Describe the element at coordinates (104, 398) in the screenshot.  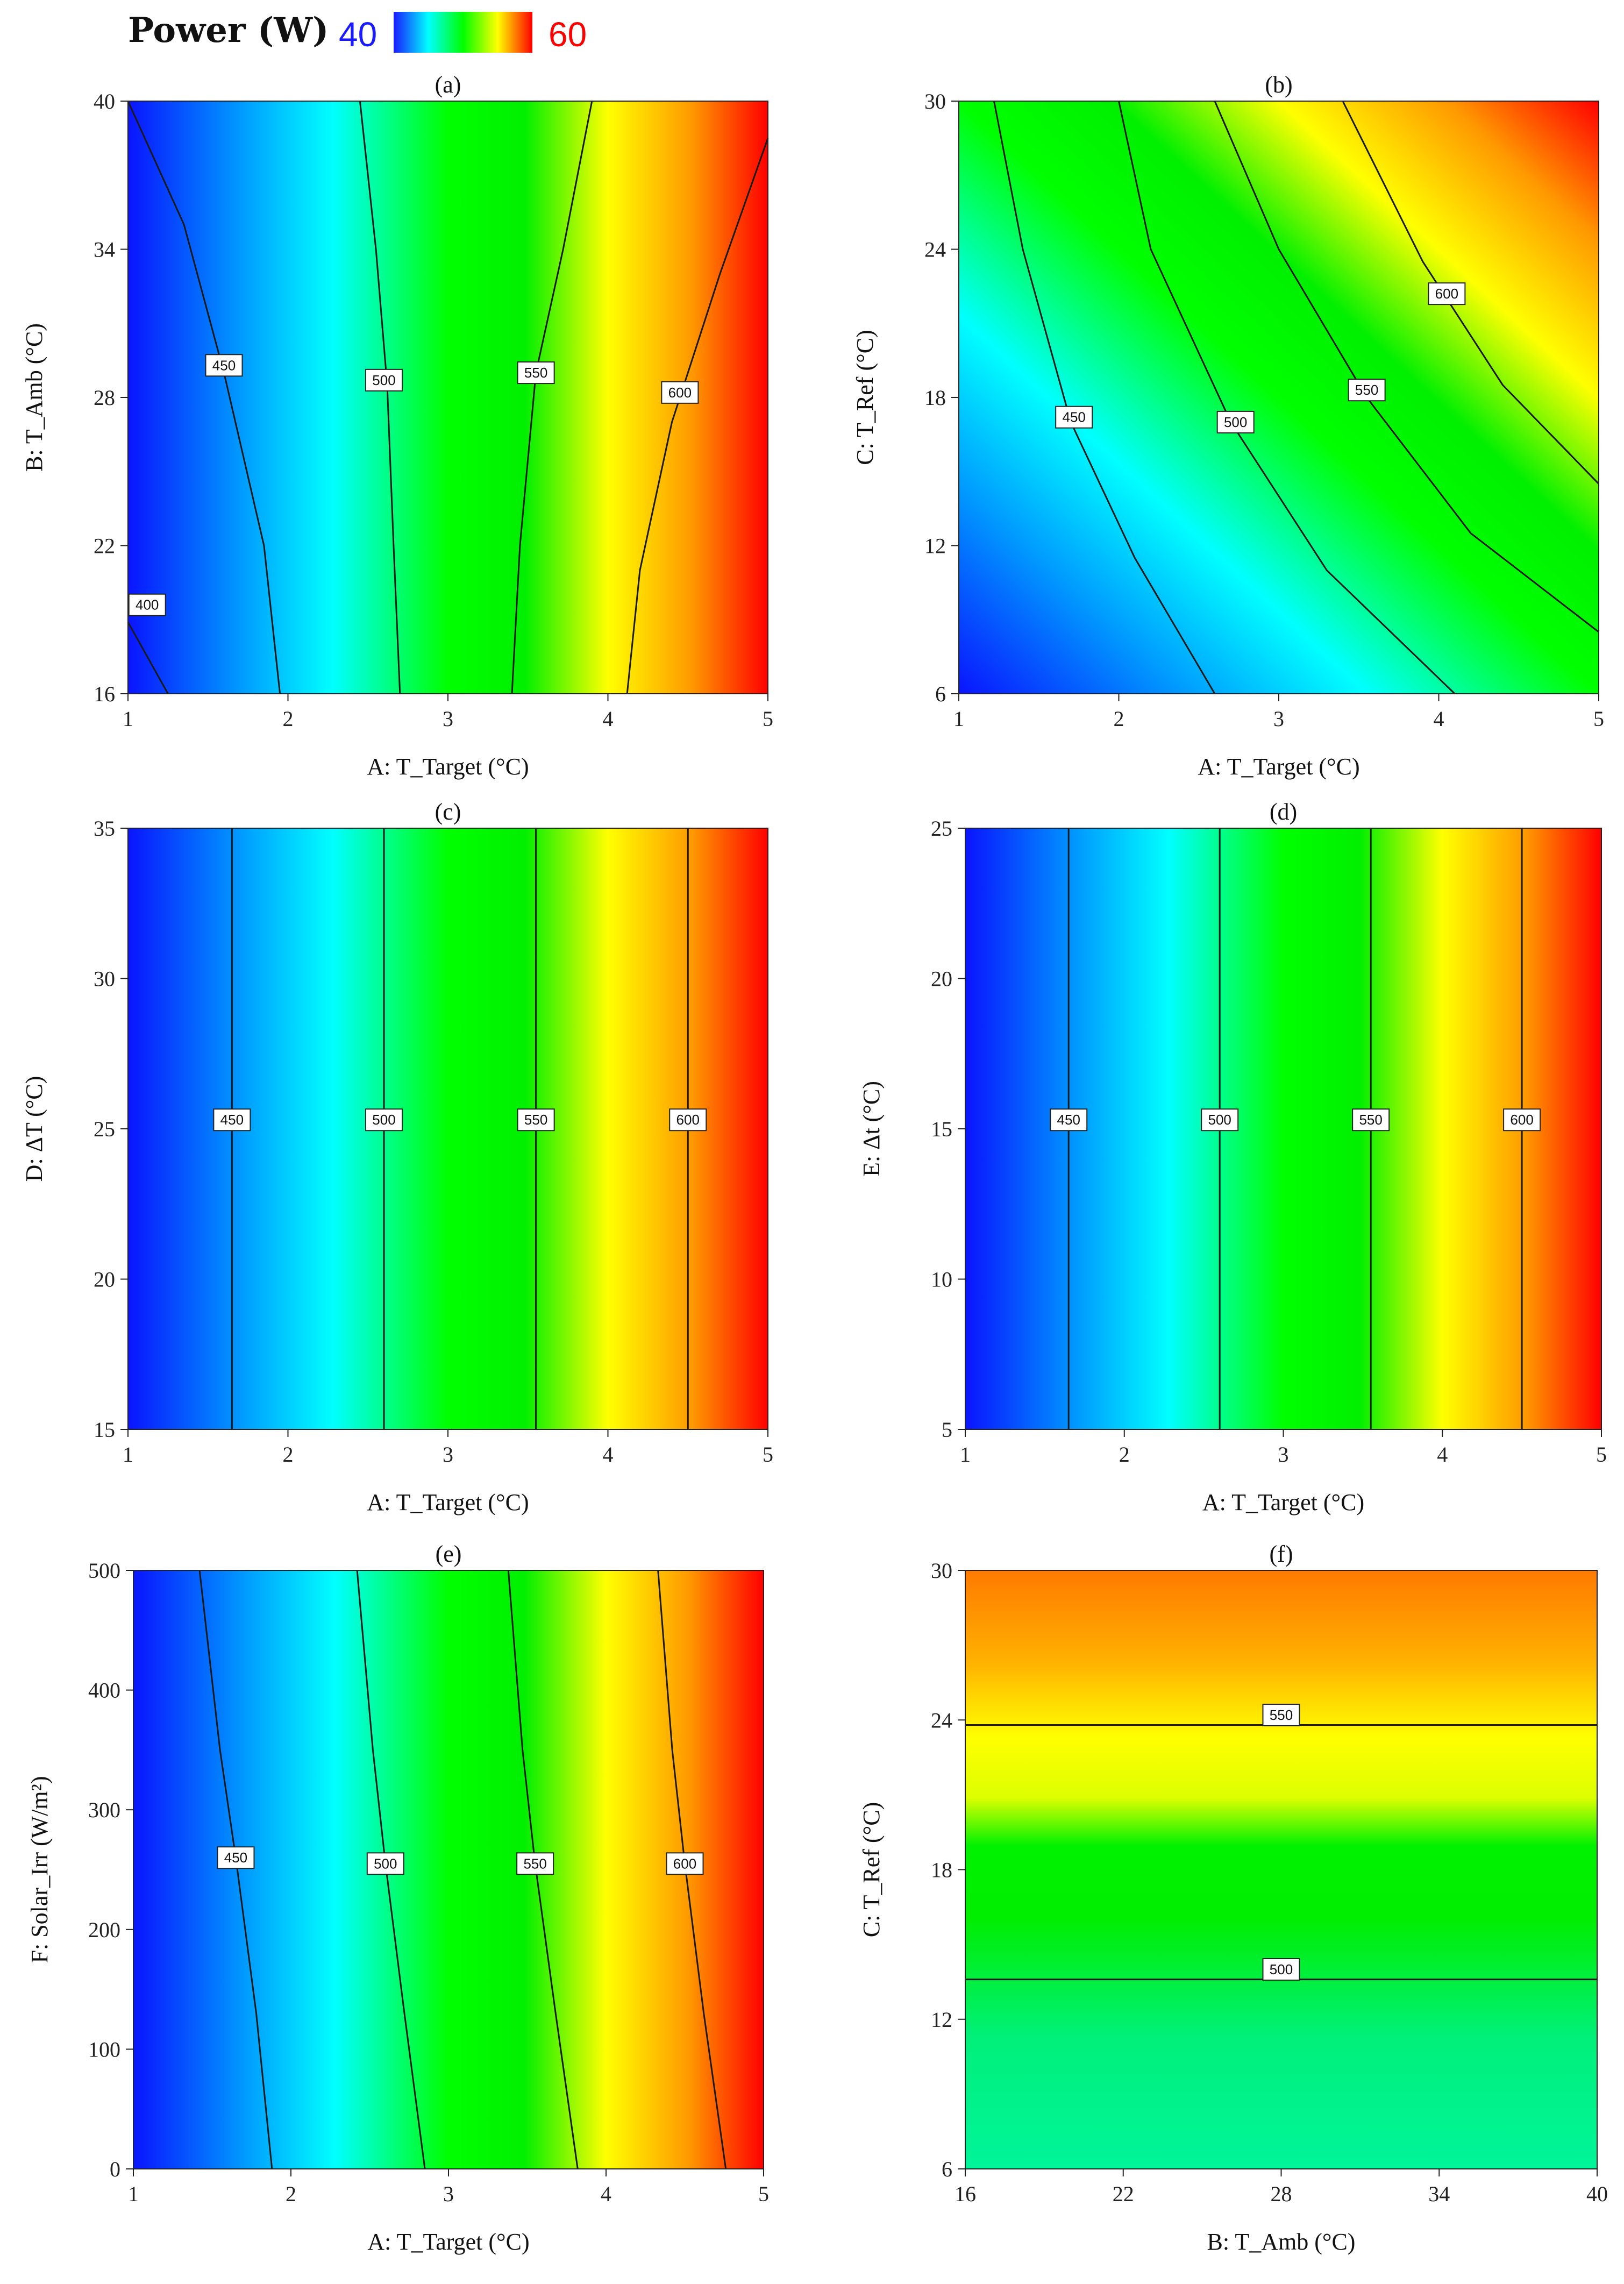
I see `y-tick-label: 28` at that location.